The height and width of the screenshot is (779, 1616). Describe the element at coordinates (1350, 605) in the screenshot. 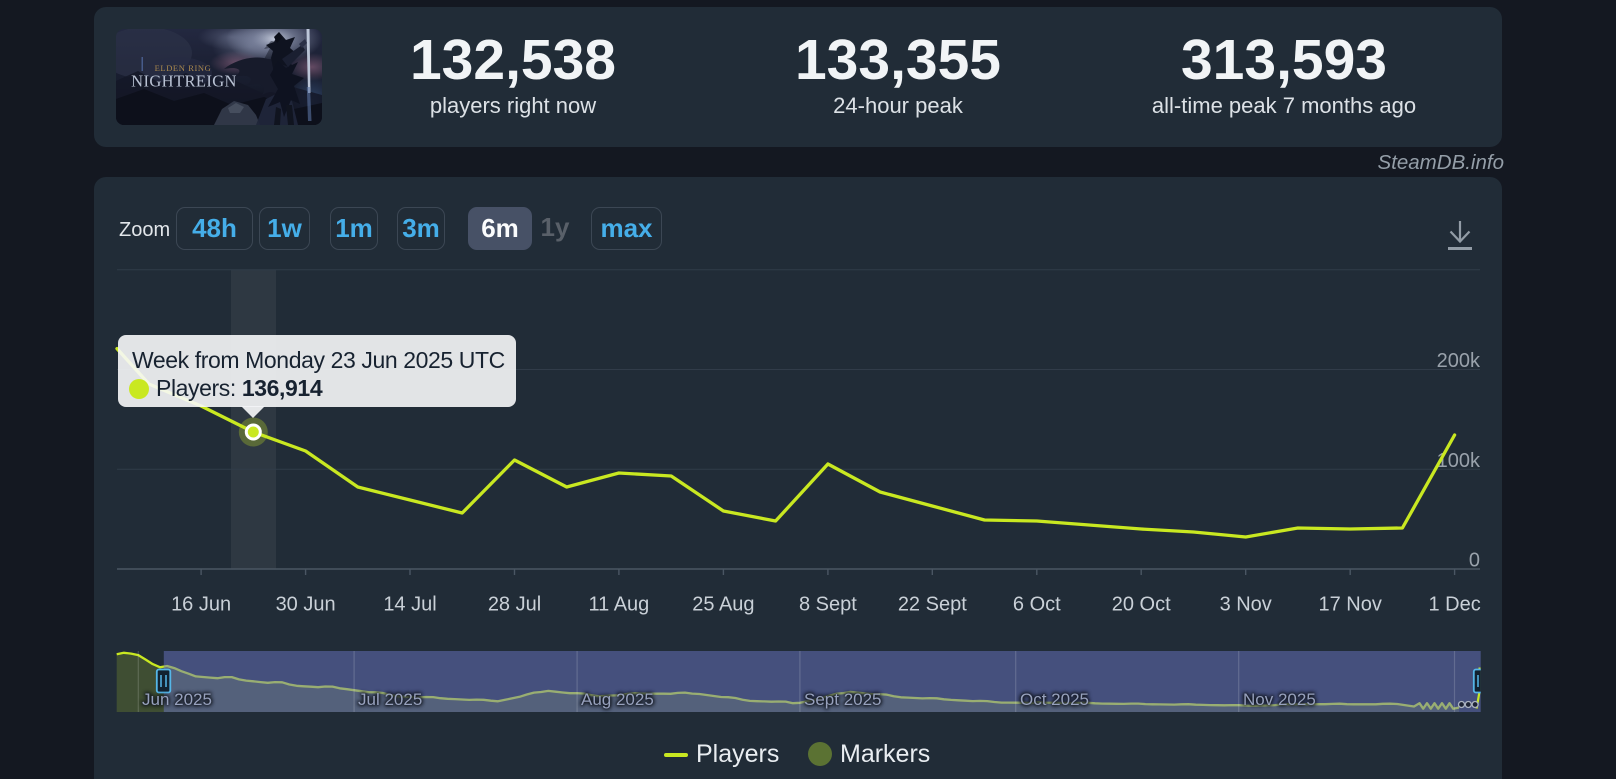

I see `svg-text: 17 Nov` at that location.